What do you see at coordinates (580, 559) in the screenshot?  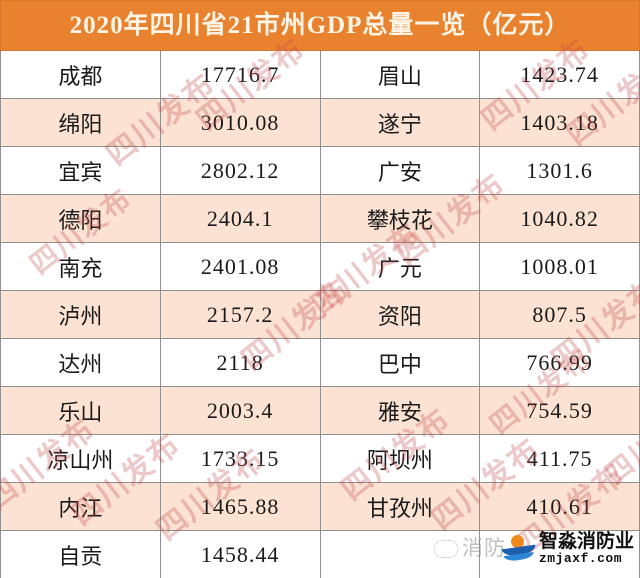 I see `logo-url: zmjaxf.com` at bounding box center [580, 559].